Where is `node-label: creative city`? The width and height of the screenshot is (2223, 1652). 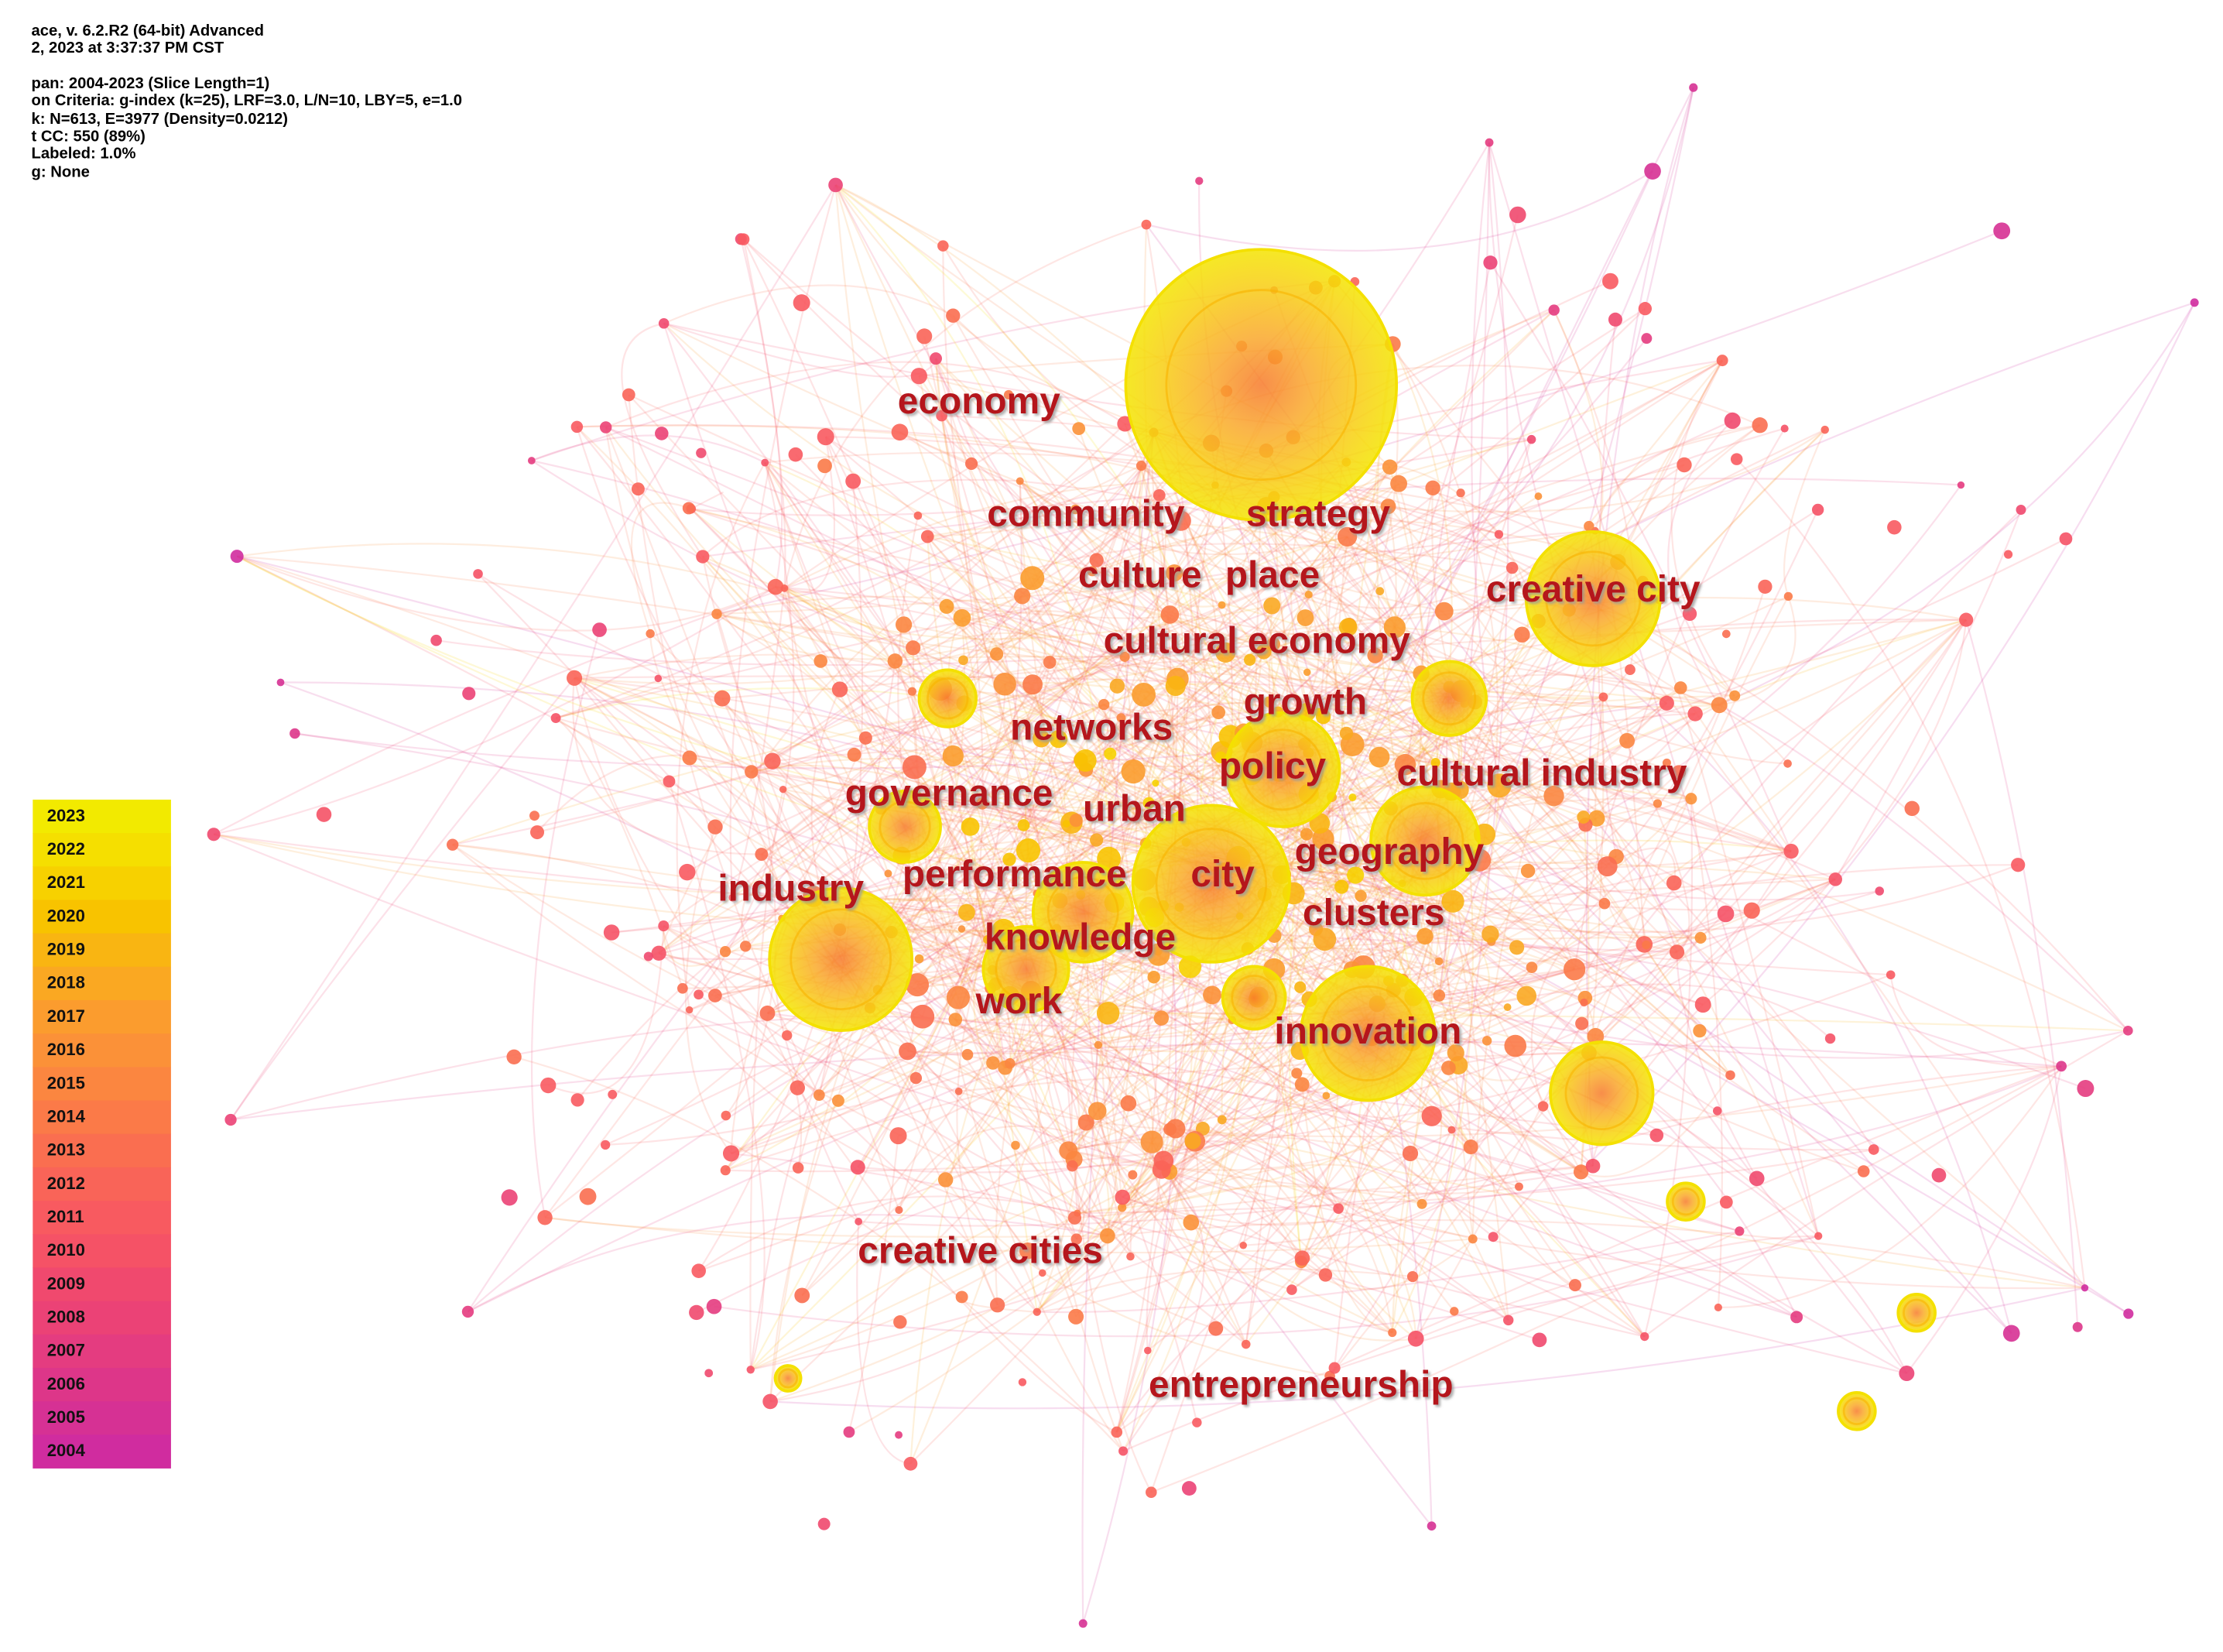
node-label: creative city is located at coordinates (1593, 589).